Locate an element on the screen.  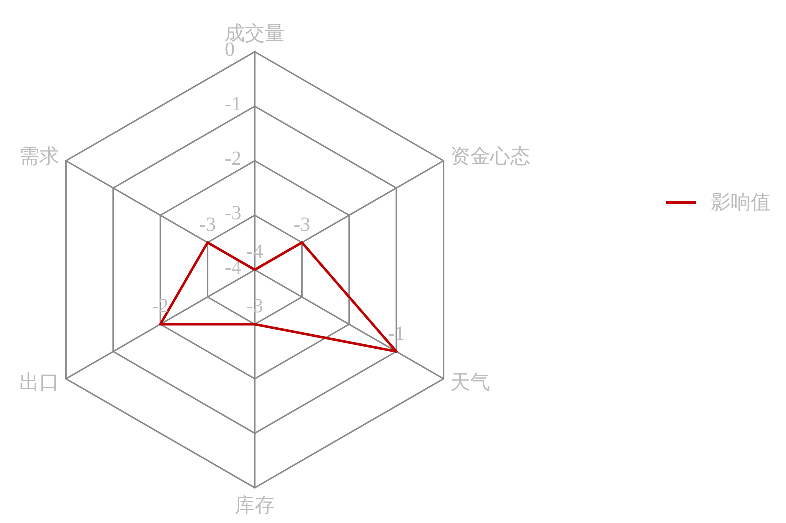
spoke-label: 需求 is located at coordinates (39, 157).